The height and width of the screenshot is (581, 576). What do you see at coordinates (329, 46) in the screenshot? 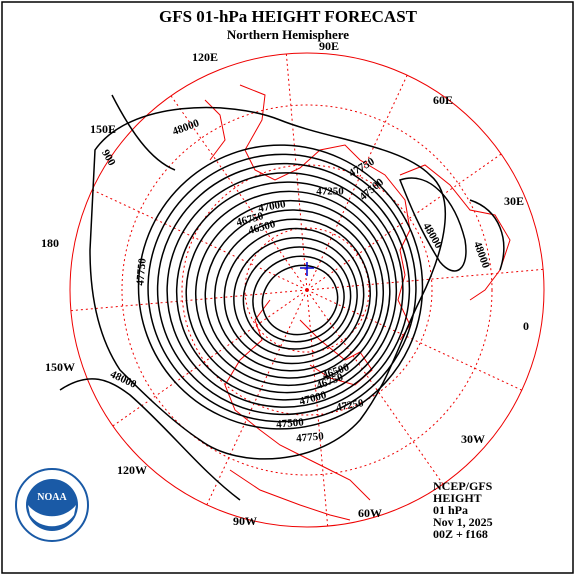
I see `longitude-label: 90E` at bounding box center [329, 46].